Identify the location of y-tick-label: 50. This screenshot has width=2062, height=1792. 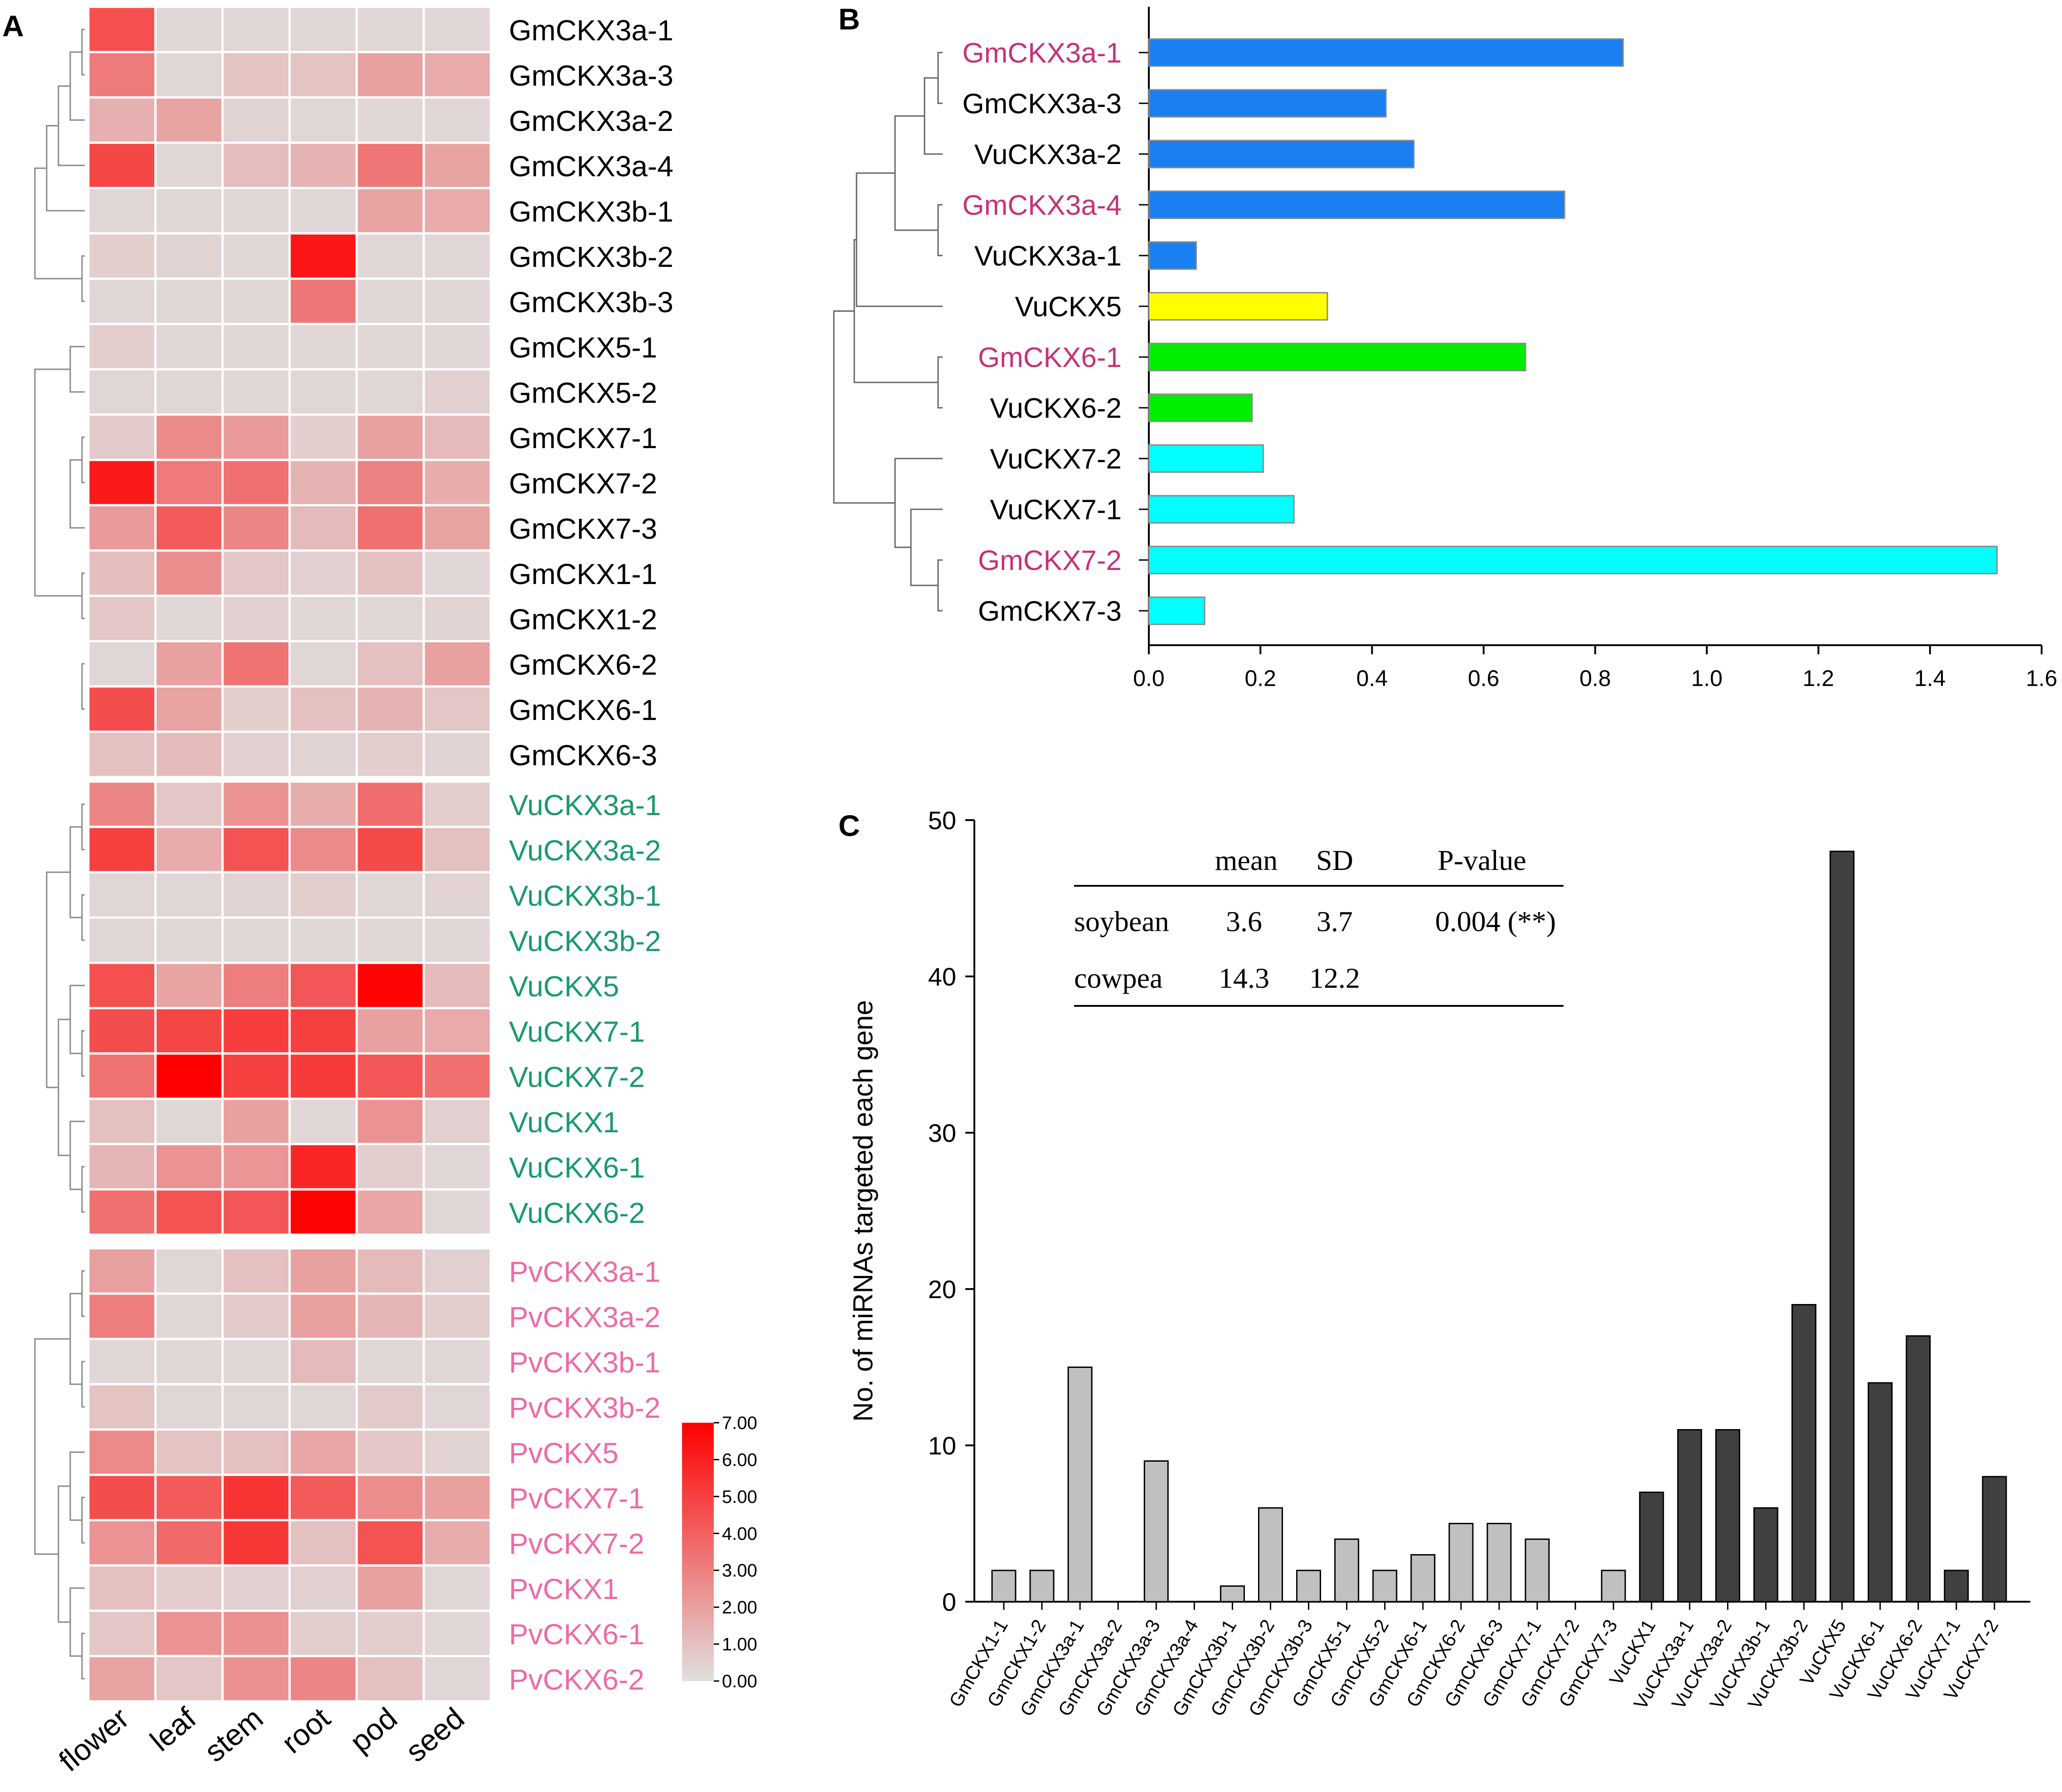
(942, 820).